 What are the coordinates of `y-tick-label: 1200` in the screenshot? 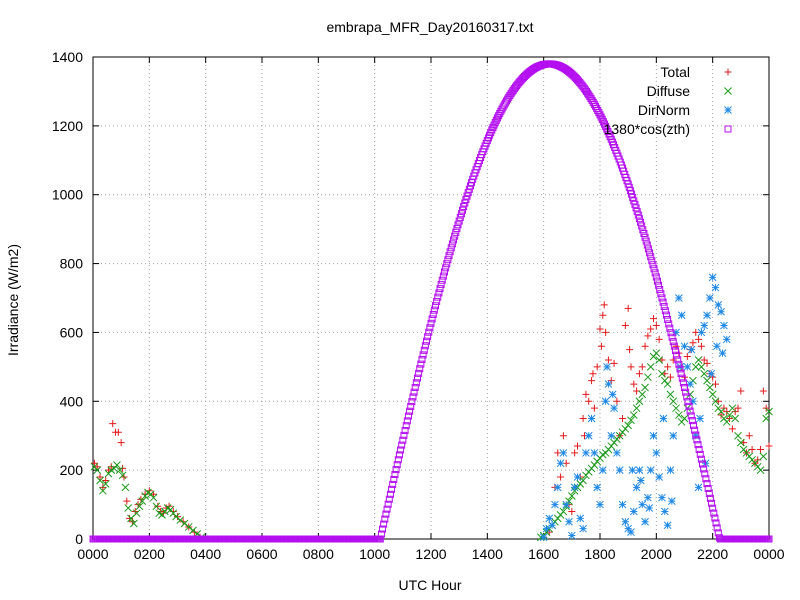 It's located at (67, 126).